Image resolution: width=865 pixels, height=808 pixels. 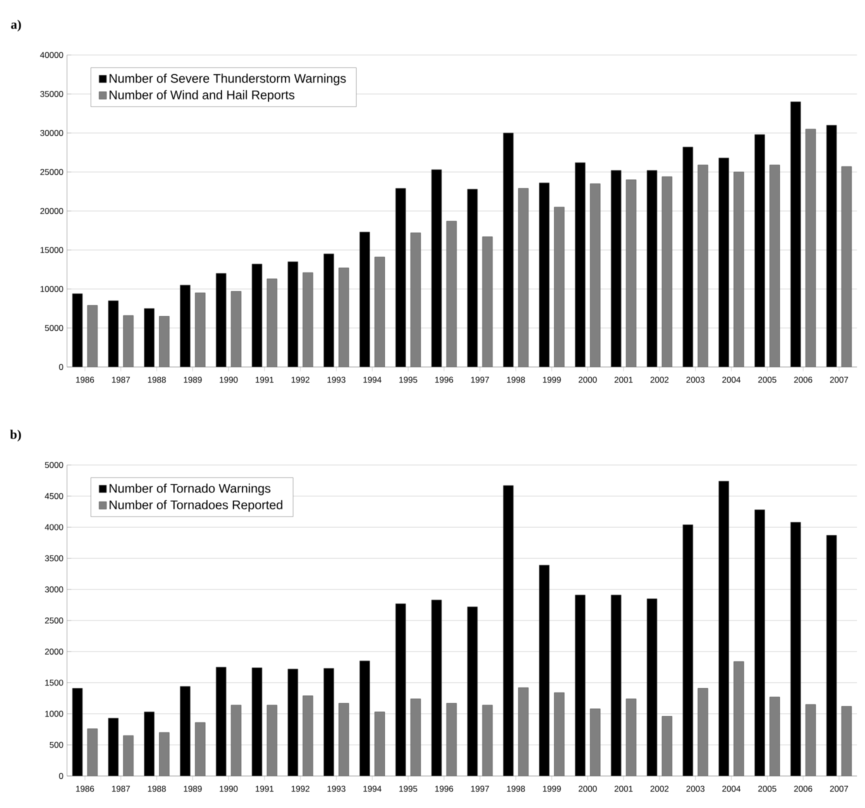 What do you see at coordinates (202, 96) in the screenshot?
I see `legend-label: Number of Wind and Hail Reports` at bounding box center [202, 96].